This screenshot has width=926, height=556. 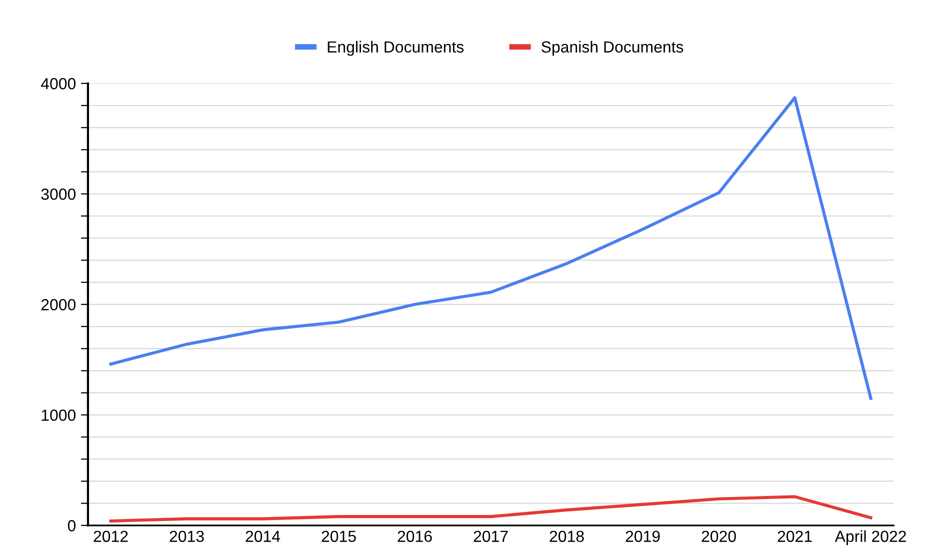 I want to click on x-tick-label: 2018, so click(x=567, y=536).